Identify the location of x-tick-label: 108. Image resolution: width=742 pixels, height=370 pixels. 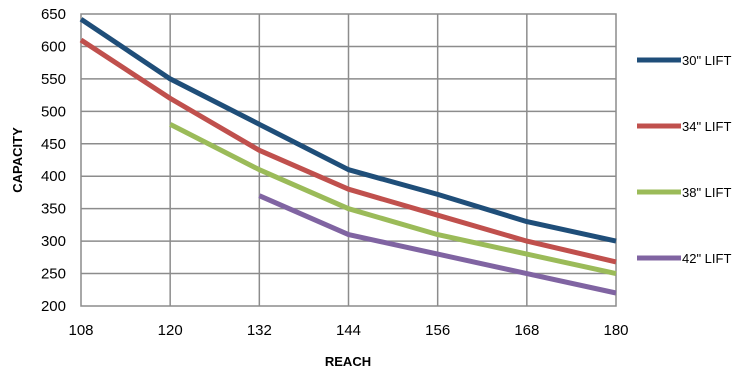
(80, 330).